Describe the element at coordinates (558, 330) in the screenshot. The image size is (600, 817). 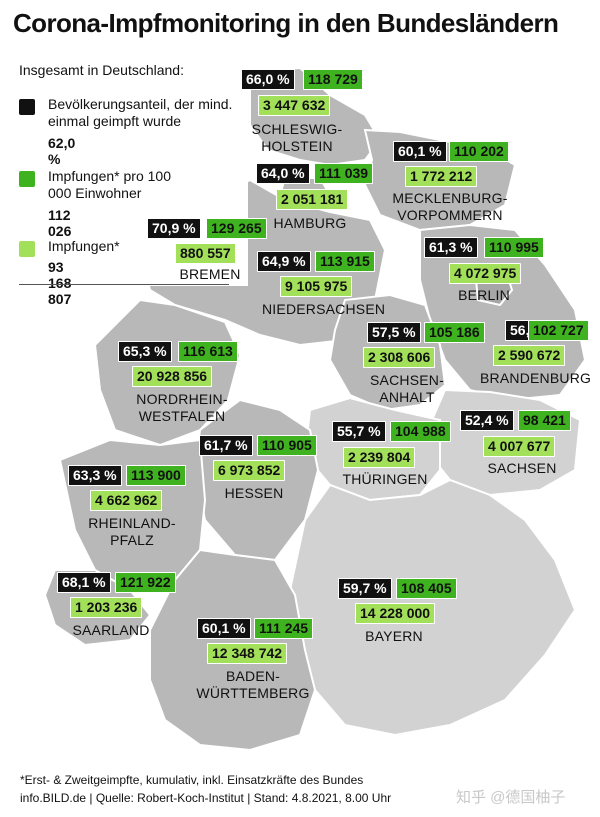
I see `per100k-badge: 102 727` at that location.